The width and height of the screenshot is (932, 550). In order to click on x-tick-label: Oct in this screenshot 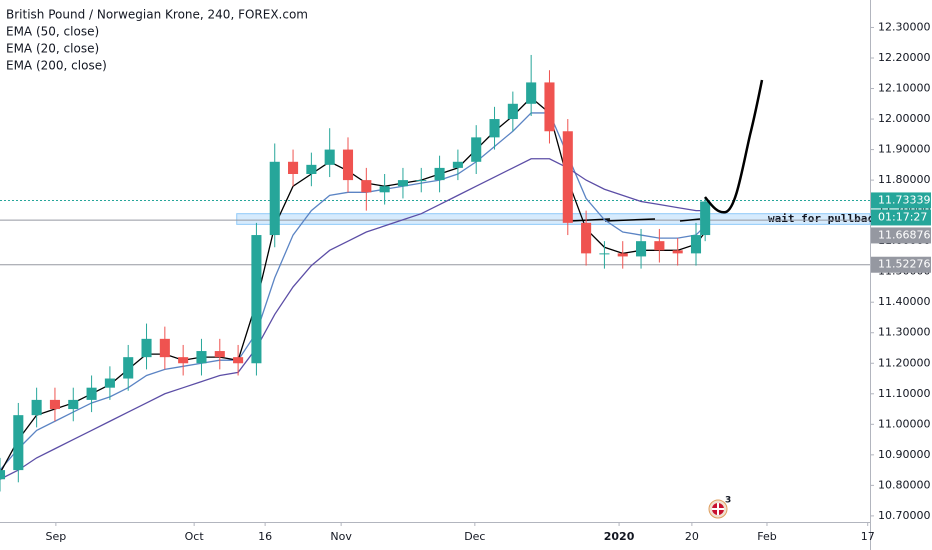, I will do `click(195, 536)`.